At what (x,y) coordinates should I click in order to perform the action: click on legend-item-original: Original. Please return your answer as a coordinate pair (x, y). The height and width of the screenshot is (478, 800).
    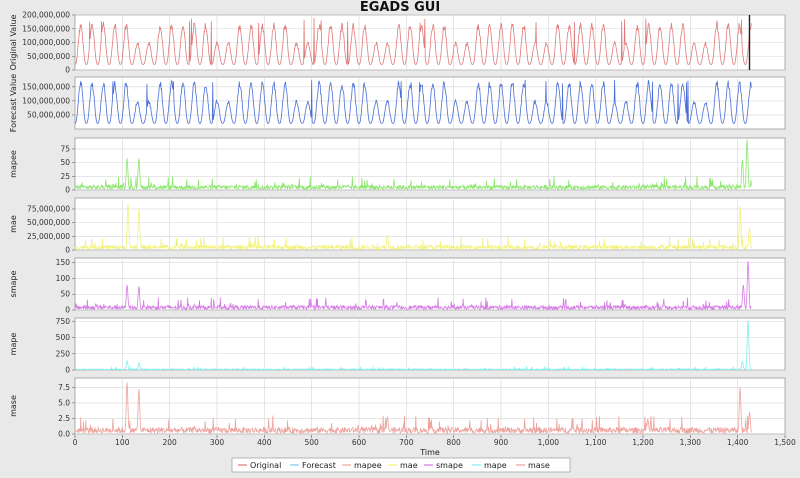
    Looking at the image, I should click on (259, 465).